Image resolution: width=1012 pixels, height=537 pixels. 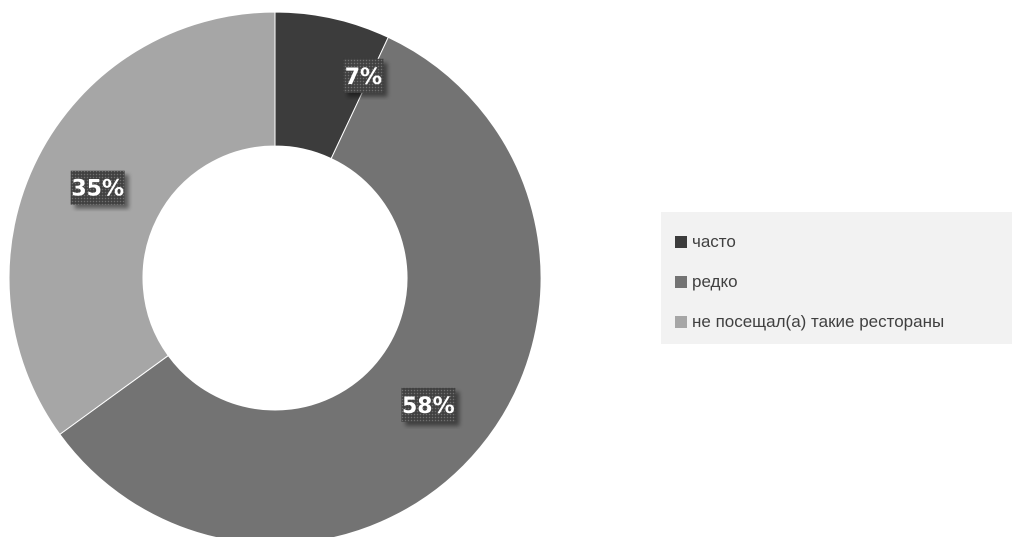 I want to click on data-label-box-often, so click(x=363, y=75).